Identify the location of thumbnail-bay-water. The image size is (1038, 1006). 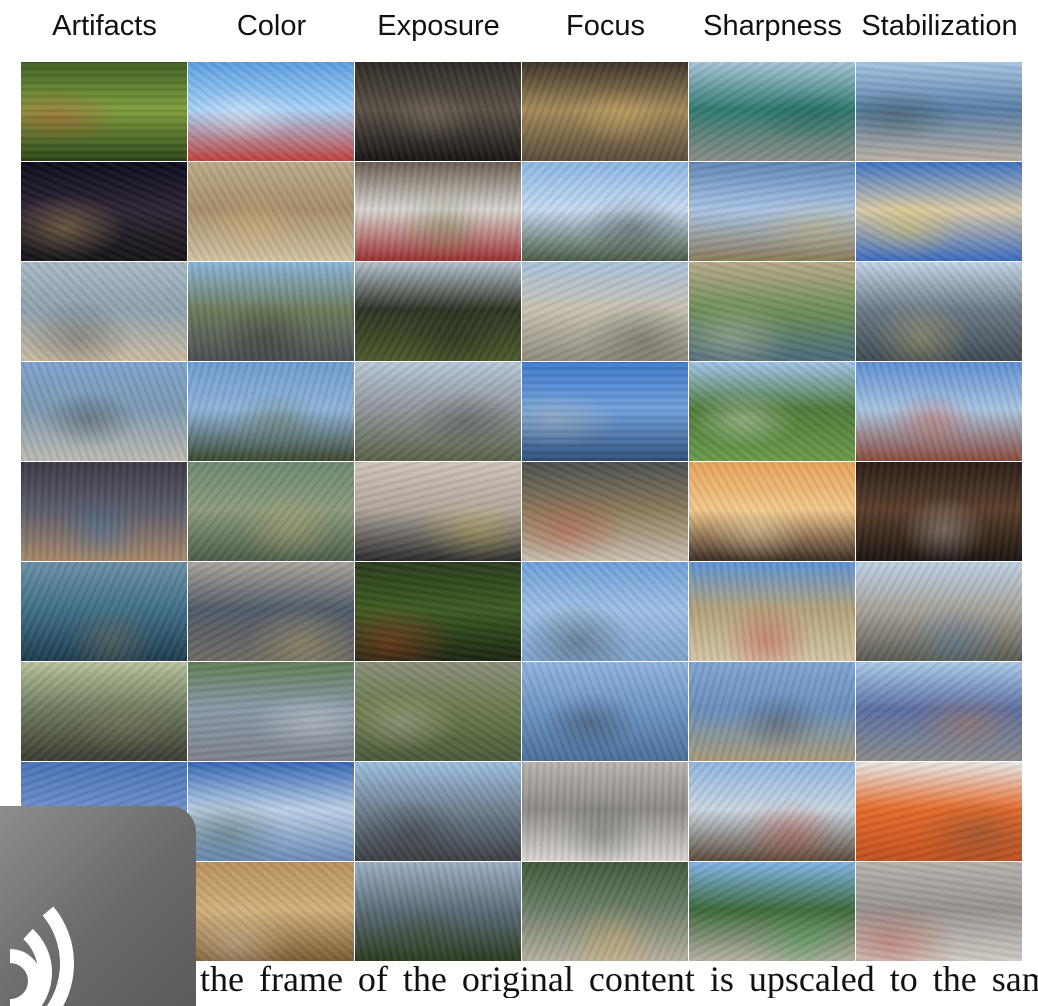
(605, 711).